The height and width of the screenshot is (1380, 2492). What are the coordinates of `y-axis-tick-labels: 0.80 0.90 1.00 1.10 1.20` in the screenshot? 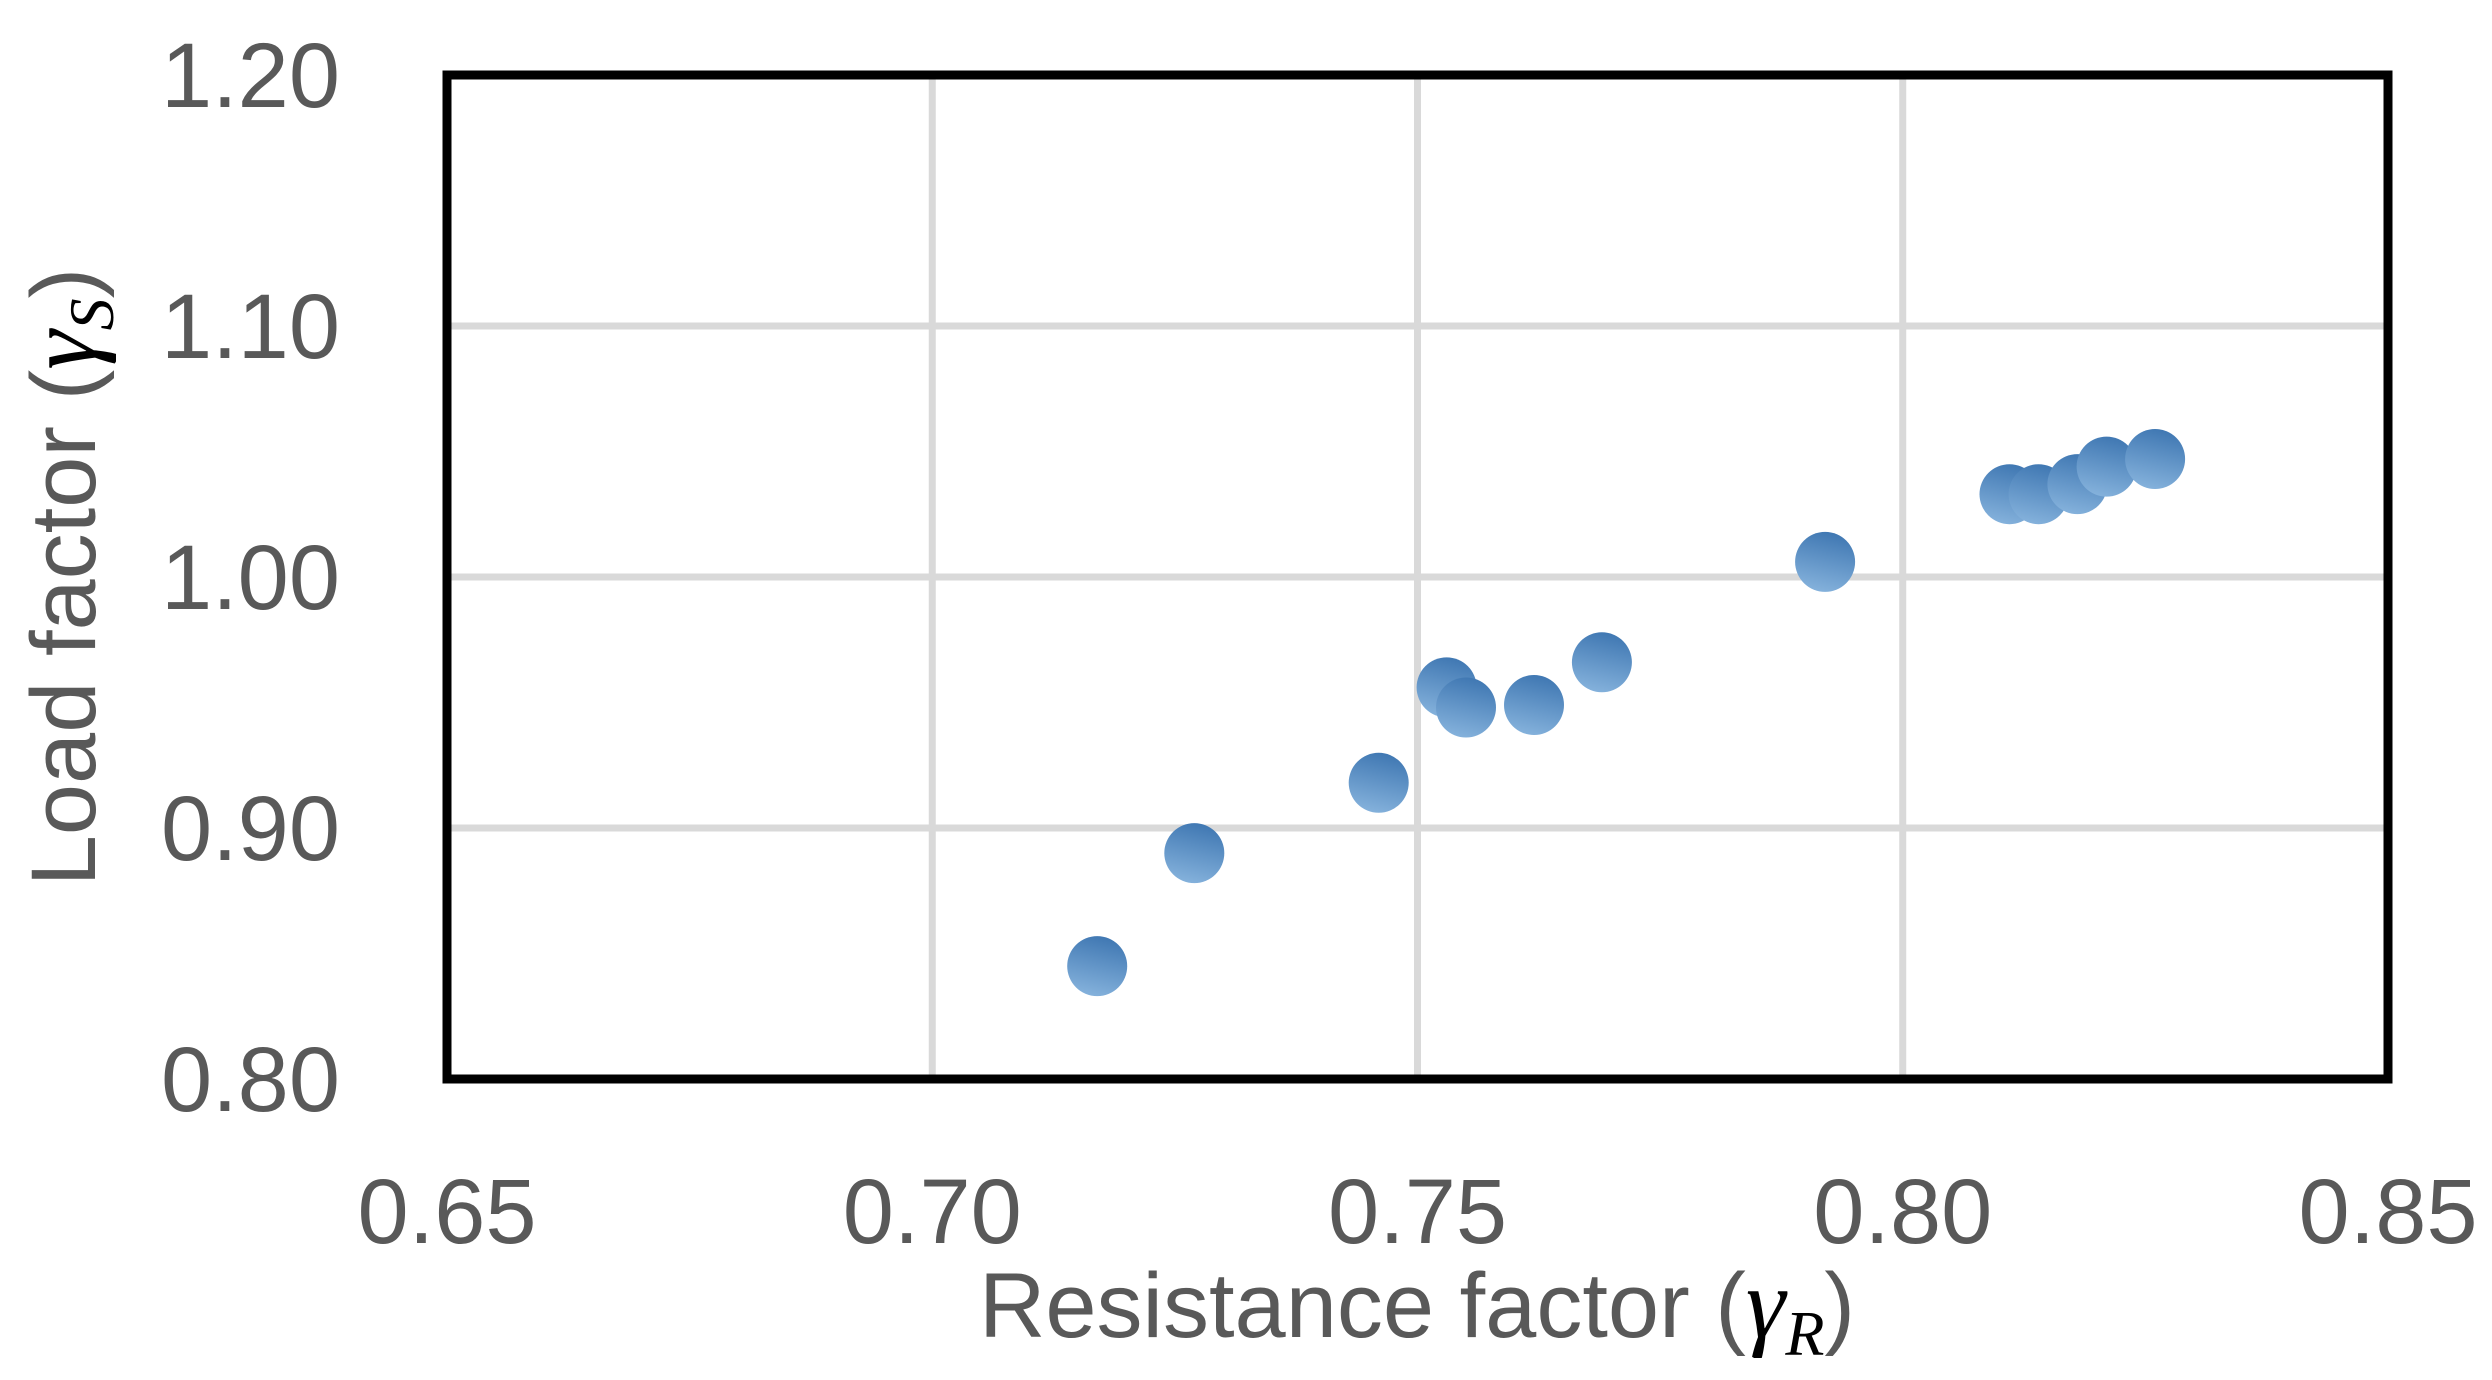 It's located at (250, 578).